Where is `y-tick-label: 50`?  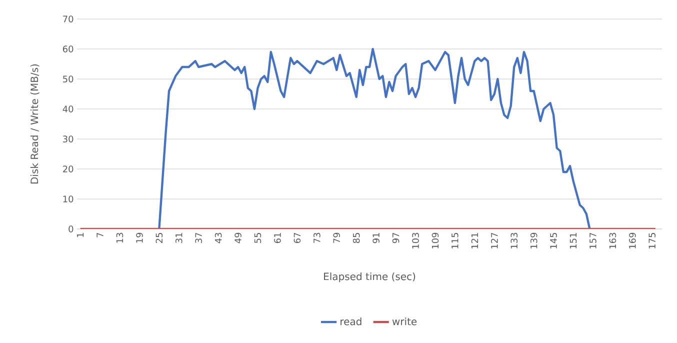 y-tick-label: 50 is located at coordinates (68, 79).